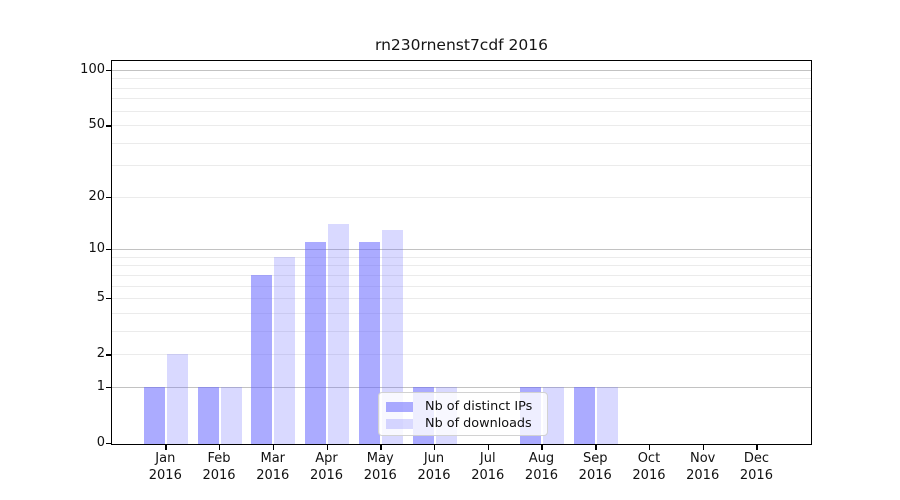 The image size is (900, 500). What do you see at coordinates (399, 423) in the screenshot?
I see `downloads-swatch-icon` at bounding box center [399, 423].